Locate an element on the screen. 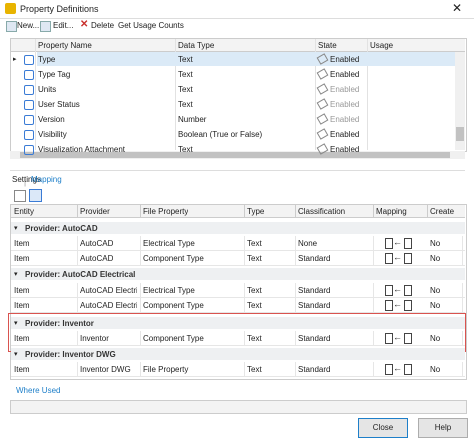 This screenshot has height=445, width=474. list-icon is located at coordinates (35, 195).